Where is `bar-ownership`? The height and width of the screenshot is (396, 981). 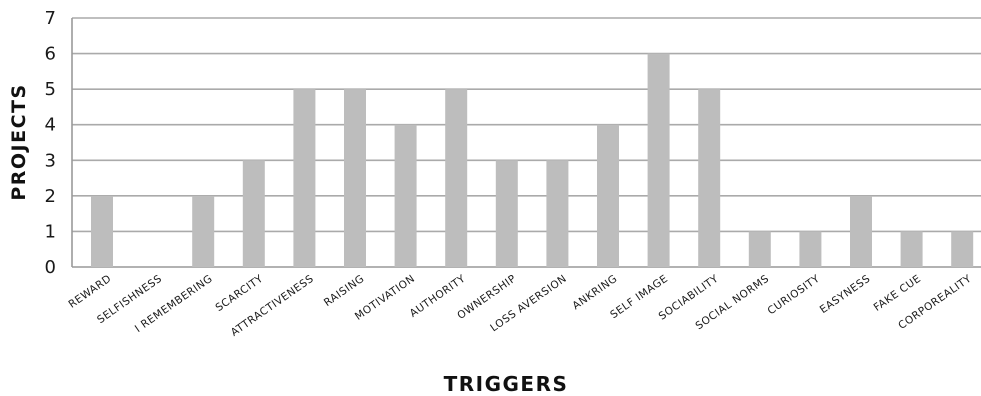
bar-ownership is located at coordinates (506, 213).